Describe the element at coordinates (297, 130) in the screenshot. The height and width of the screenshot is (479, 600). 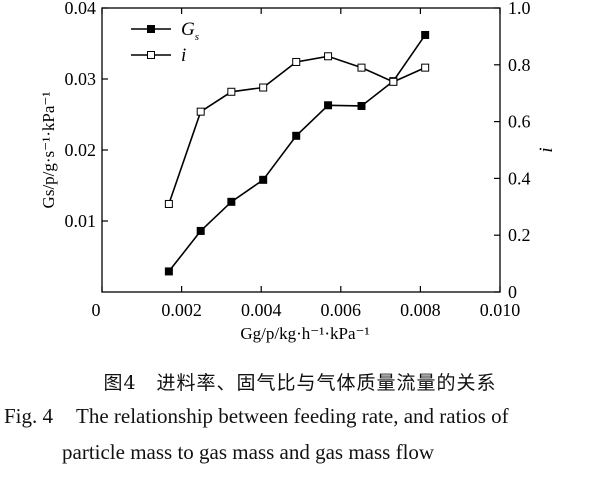
I see `series-line-i` at that location.